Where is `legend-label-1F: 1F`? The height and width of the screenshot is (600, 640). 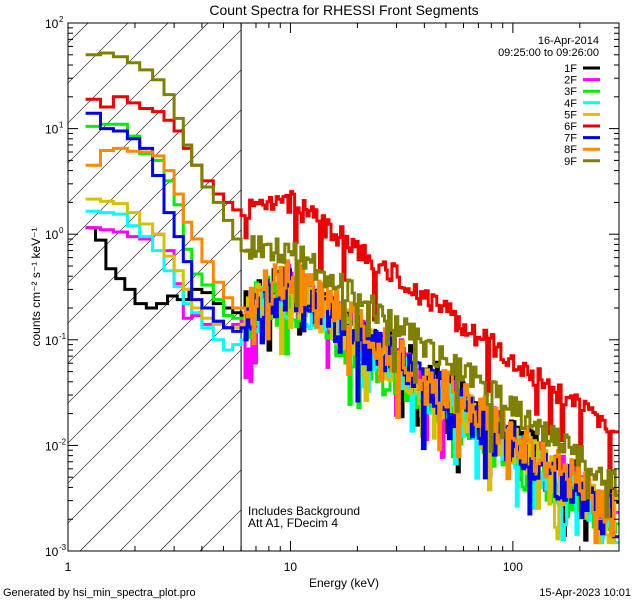 legend-label-1F: 1F is located at coordinates (570, 69).